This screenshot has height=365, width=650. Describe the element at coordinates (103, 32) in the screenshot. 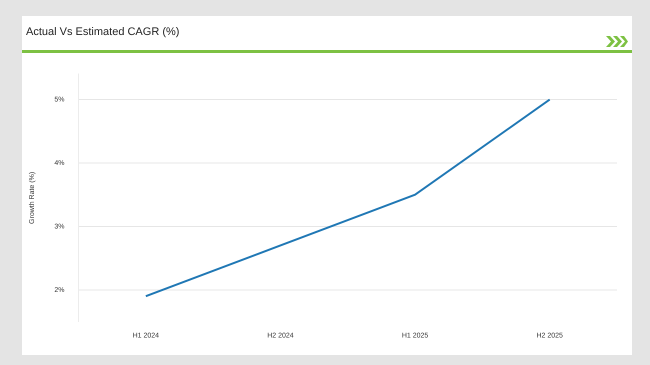

I see `chart-title: Actual Vs Estimated CAGR (%)` at that location.